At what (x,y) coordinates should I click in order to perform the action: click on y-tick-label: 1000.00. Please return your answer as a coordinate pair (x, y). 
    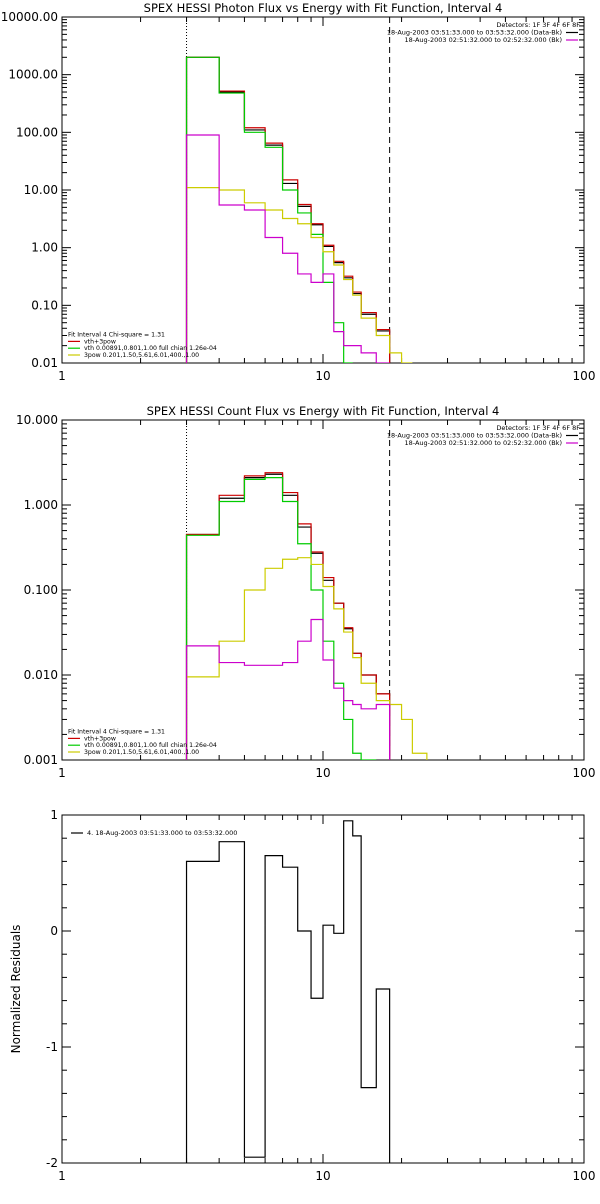
    Looking at the image, I should click on (33, 75).